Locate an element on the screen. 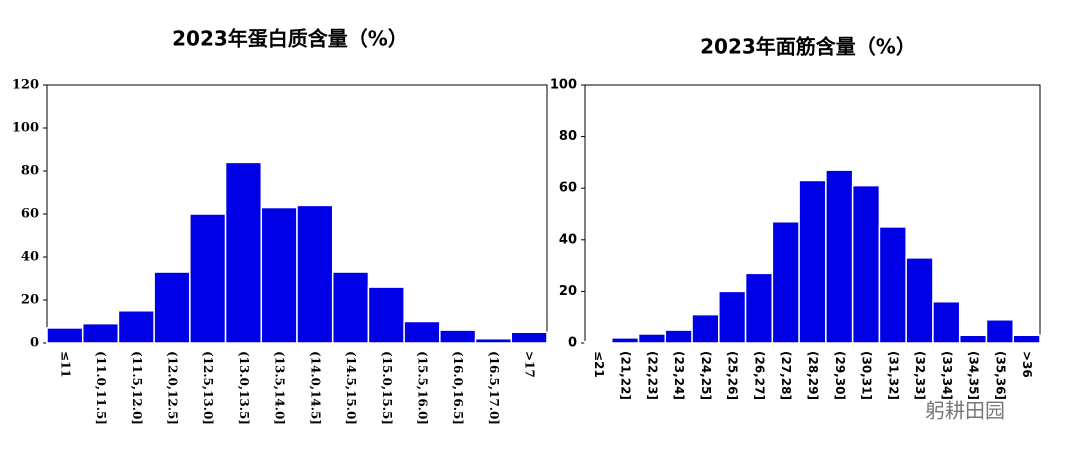  chart-title: 2023年面筋含量（%） is located at coordinates (808, 47).